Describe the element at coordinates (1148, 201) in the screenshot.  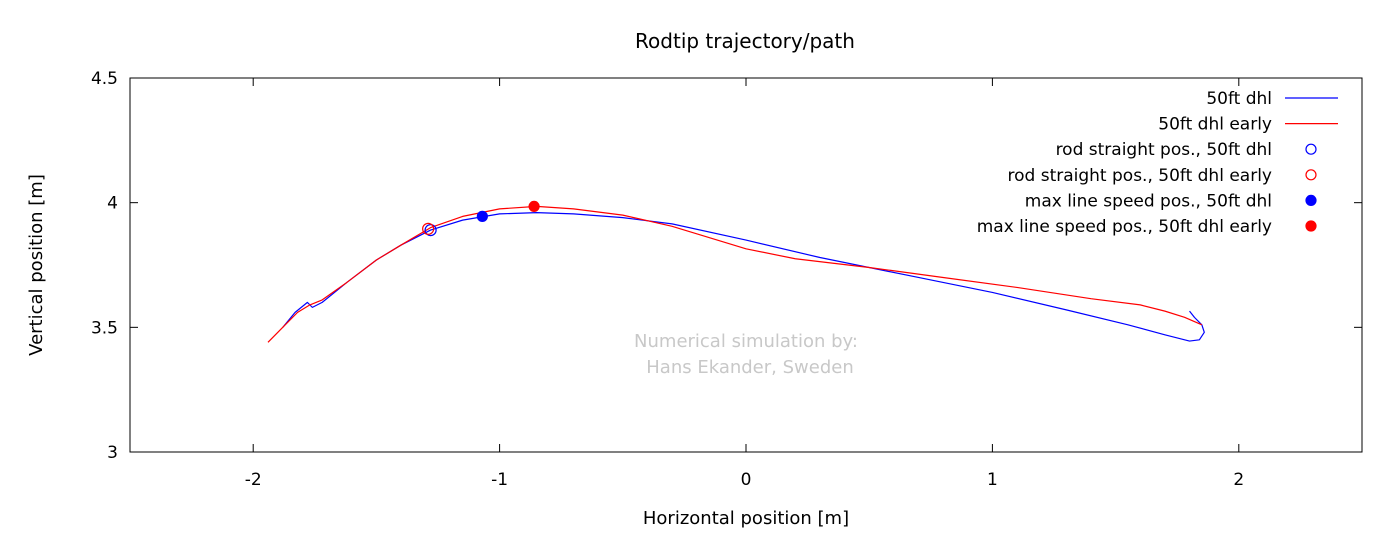
I see `legend-label-max-line-speed-pos-50ft-dhl: max line speed pos., 50ft dhl` at that location.